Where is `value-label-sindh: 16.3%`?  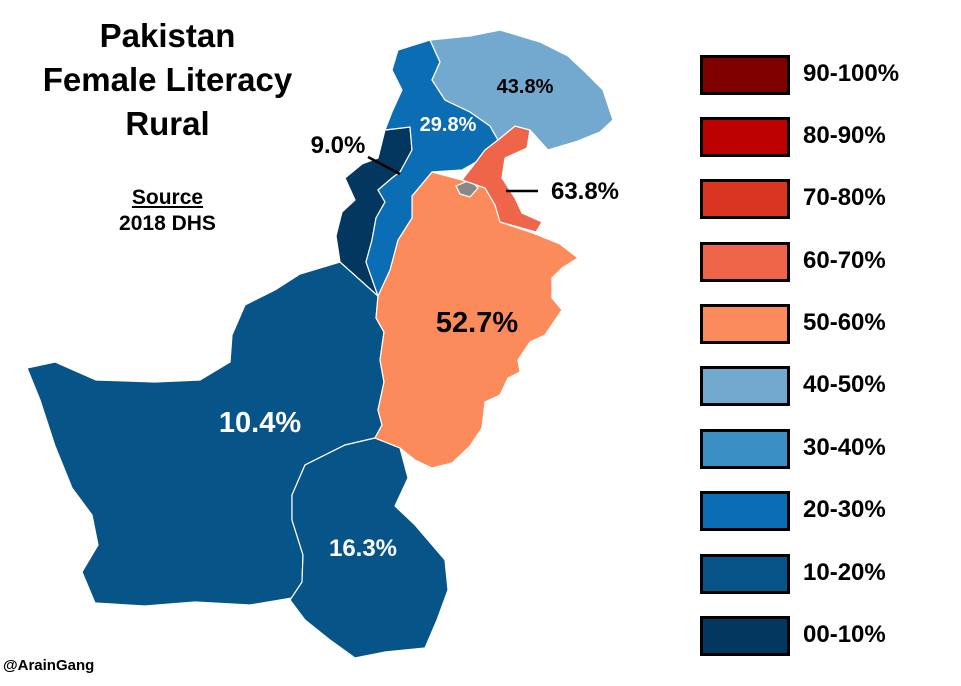
value-label-sindh: 16.3% is located at coordinates (363, 548).